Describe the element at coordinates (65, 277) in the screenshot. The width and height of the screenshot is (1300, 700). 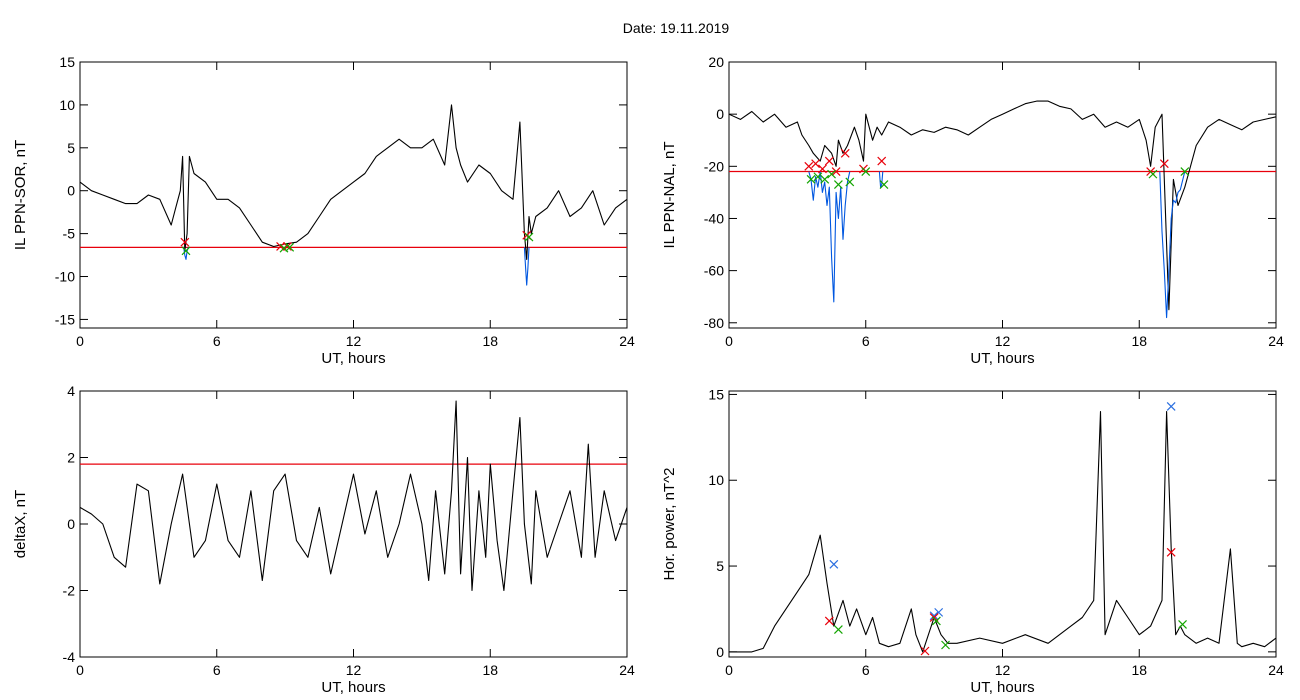
I see `y-tick-label: -10` at that location.